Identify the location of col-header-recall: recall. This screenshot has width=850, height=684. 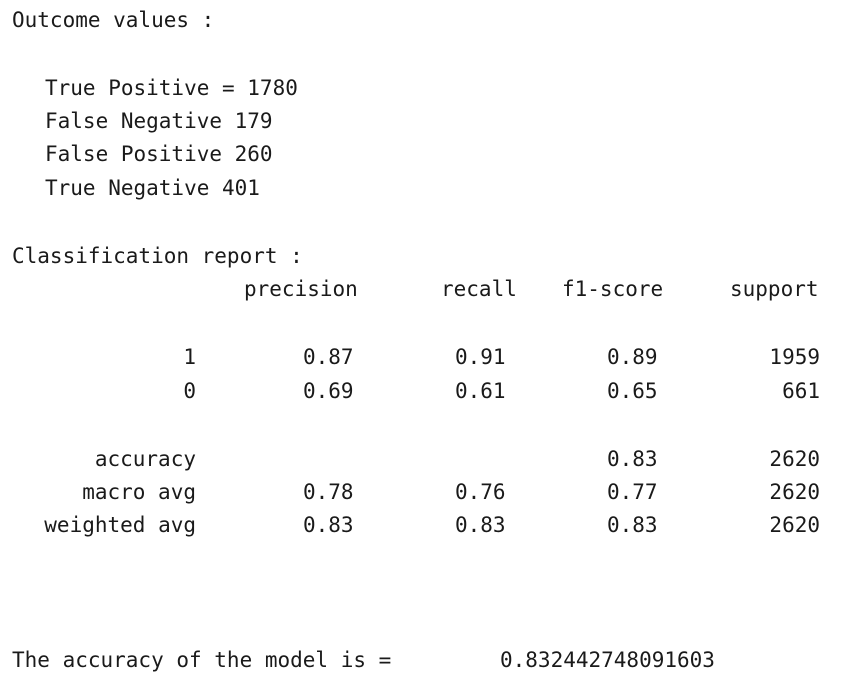
(479, 289).